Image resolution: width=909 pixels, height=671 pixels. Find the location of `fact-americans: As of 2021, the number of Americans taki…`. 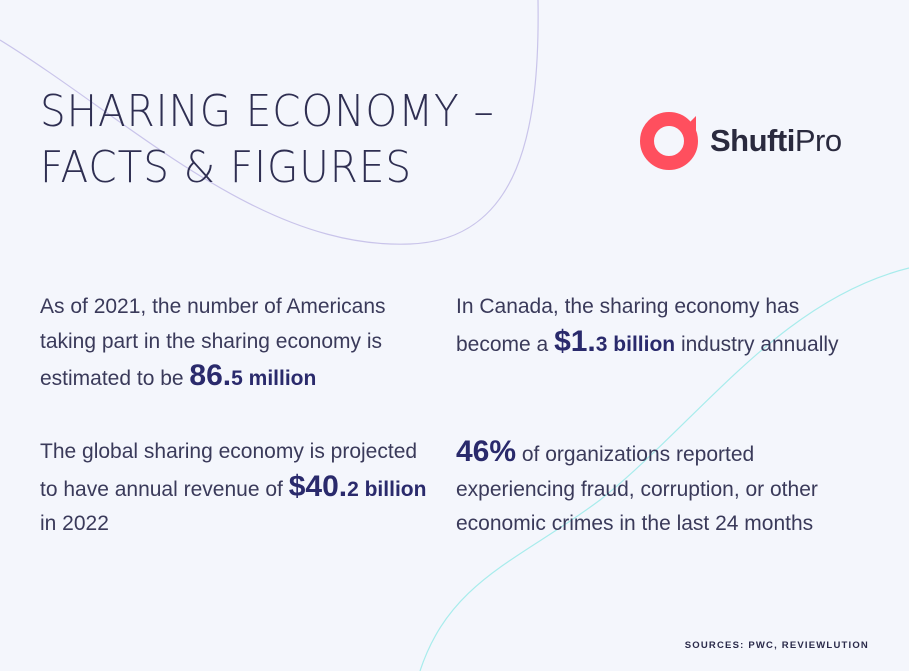

fact-americans: As of 2021, the number of Americans taki… is located at coordinates (235, 343).